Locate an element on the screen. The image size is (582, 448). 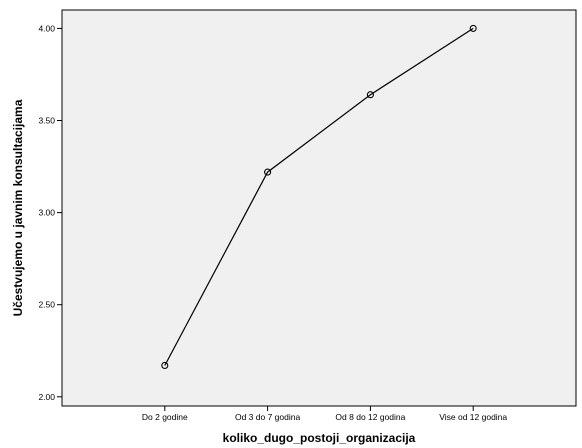
y-tick-label: 3.50 is located at coordinates (46, 121).